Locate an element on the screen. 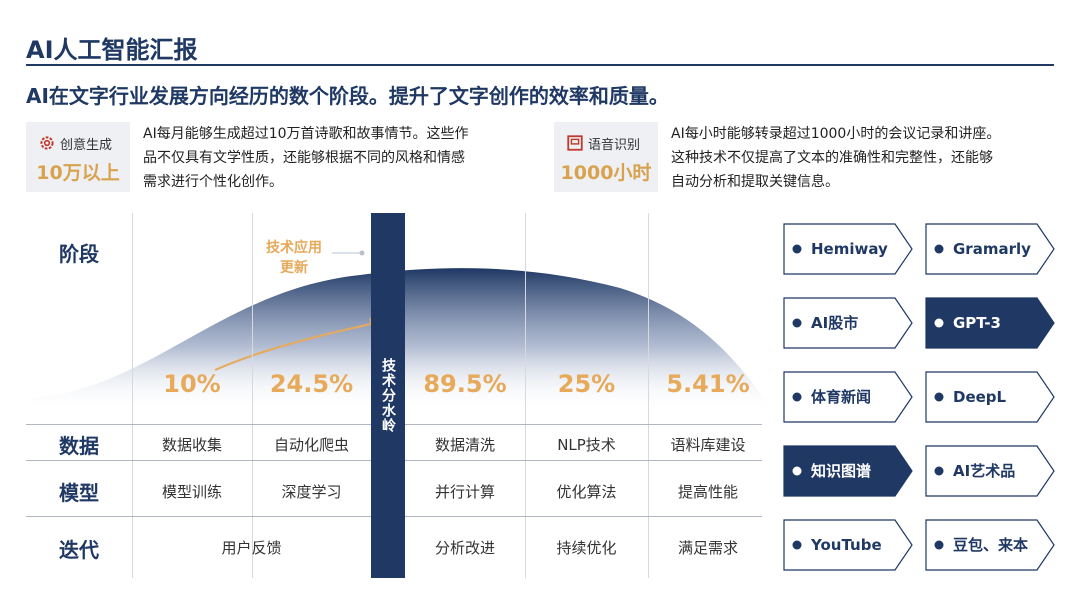 The width and height of the screenshot is (1080, 608). page-title: AI人工智能汇报 is located at coordinates (112, 50).